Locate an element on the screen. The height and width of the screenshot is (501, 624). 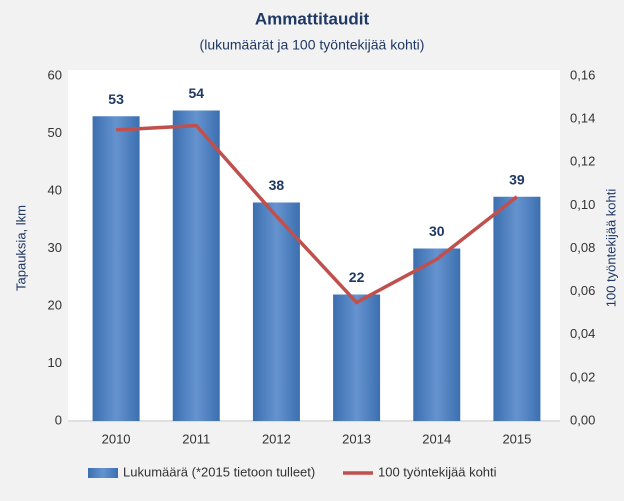
data-label: 39 is located at coordinates (517, 179).